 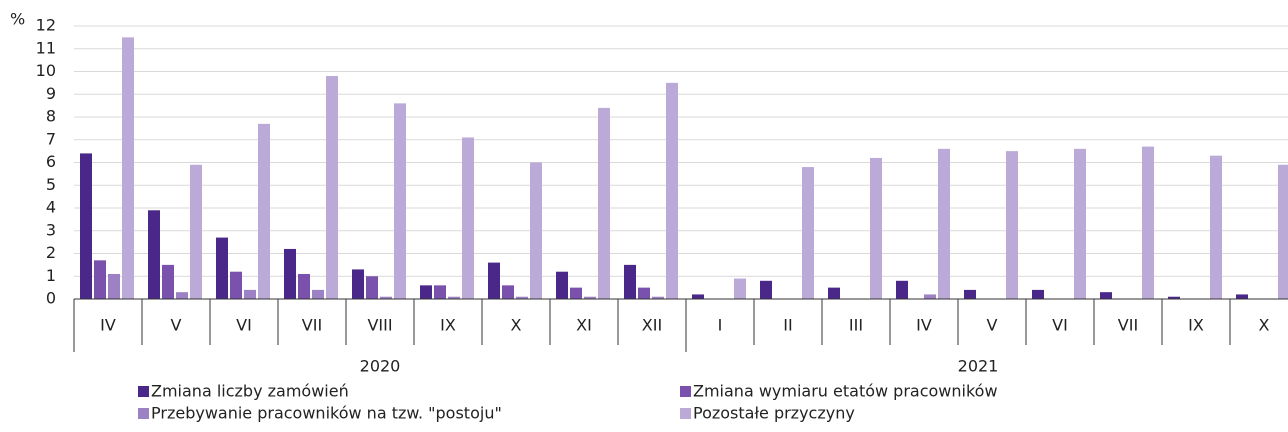 What do you see at coordinates (774, 413) in the screenshot?
I see `legend-label: Pozostałe przyczyny` at bounding box center [774, 413].